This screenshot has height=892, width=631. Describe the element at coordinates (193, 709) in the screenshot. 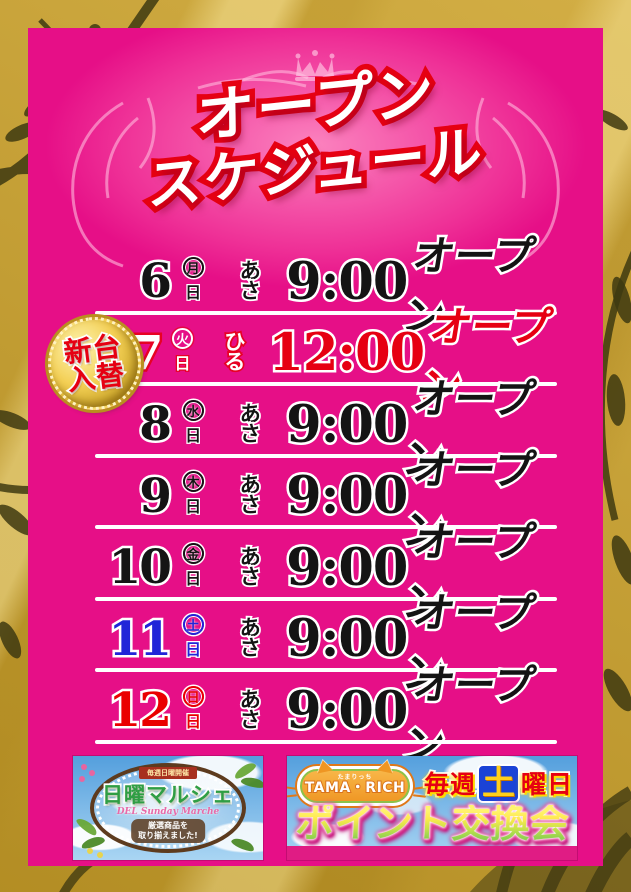

I see `weekday-column: 日 日` at that location.